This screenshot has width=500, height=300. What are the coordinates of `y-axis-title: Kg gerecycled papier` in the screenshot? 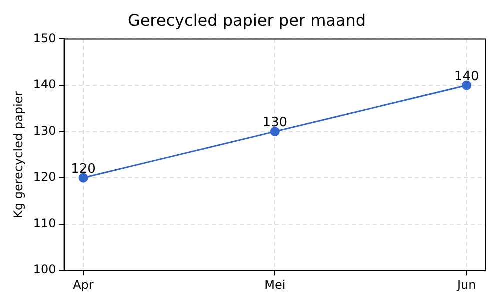 It's located at (18, 154).